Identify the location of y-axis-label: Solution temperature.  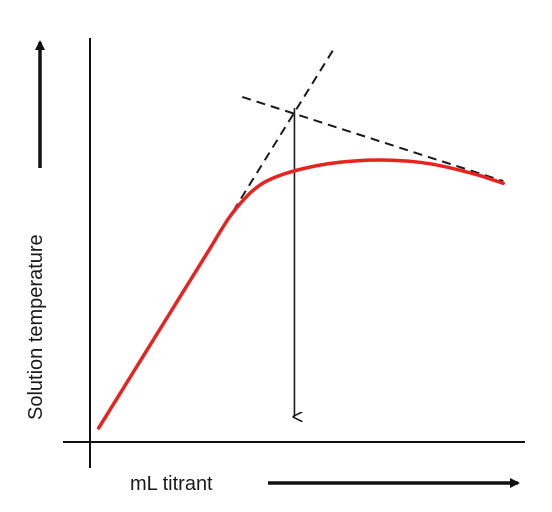
(36, 327).